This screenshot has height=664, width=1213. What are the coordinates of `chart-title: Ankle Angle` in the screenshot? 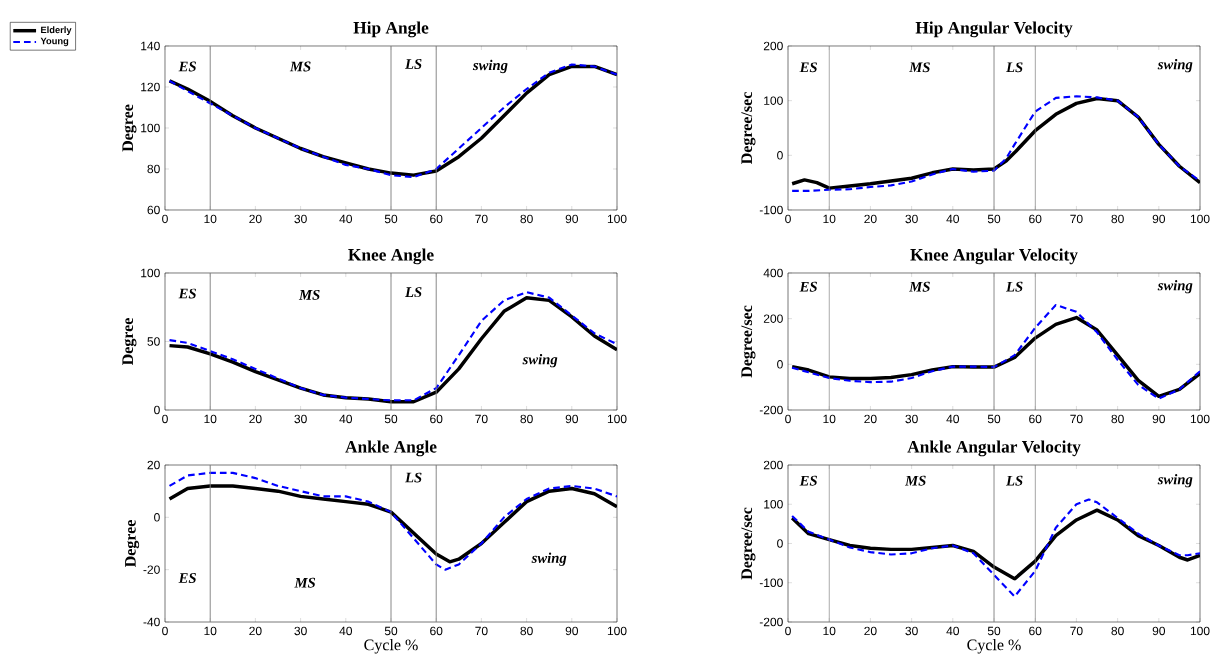 It's located at (391, 448).